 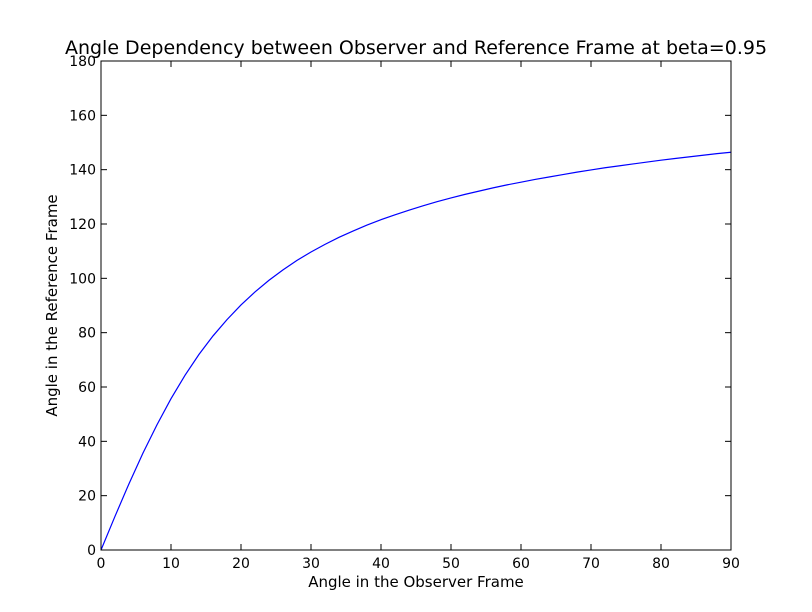 I want to click on x-tick-label: 10, so click(x=171, y=564).